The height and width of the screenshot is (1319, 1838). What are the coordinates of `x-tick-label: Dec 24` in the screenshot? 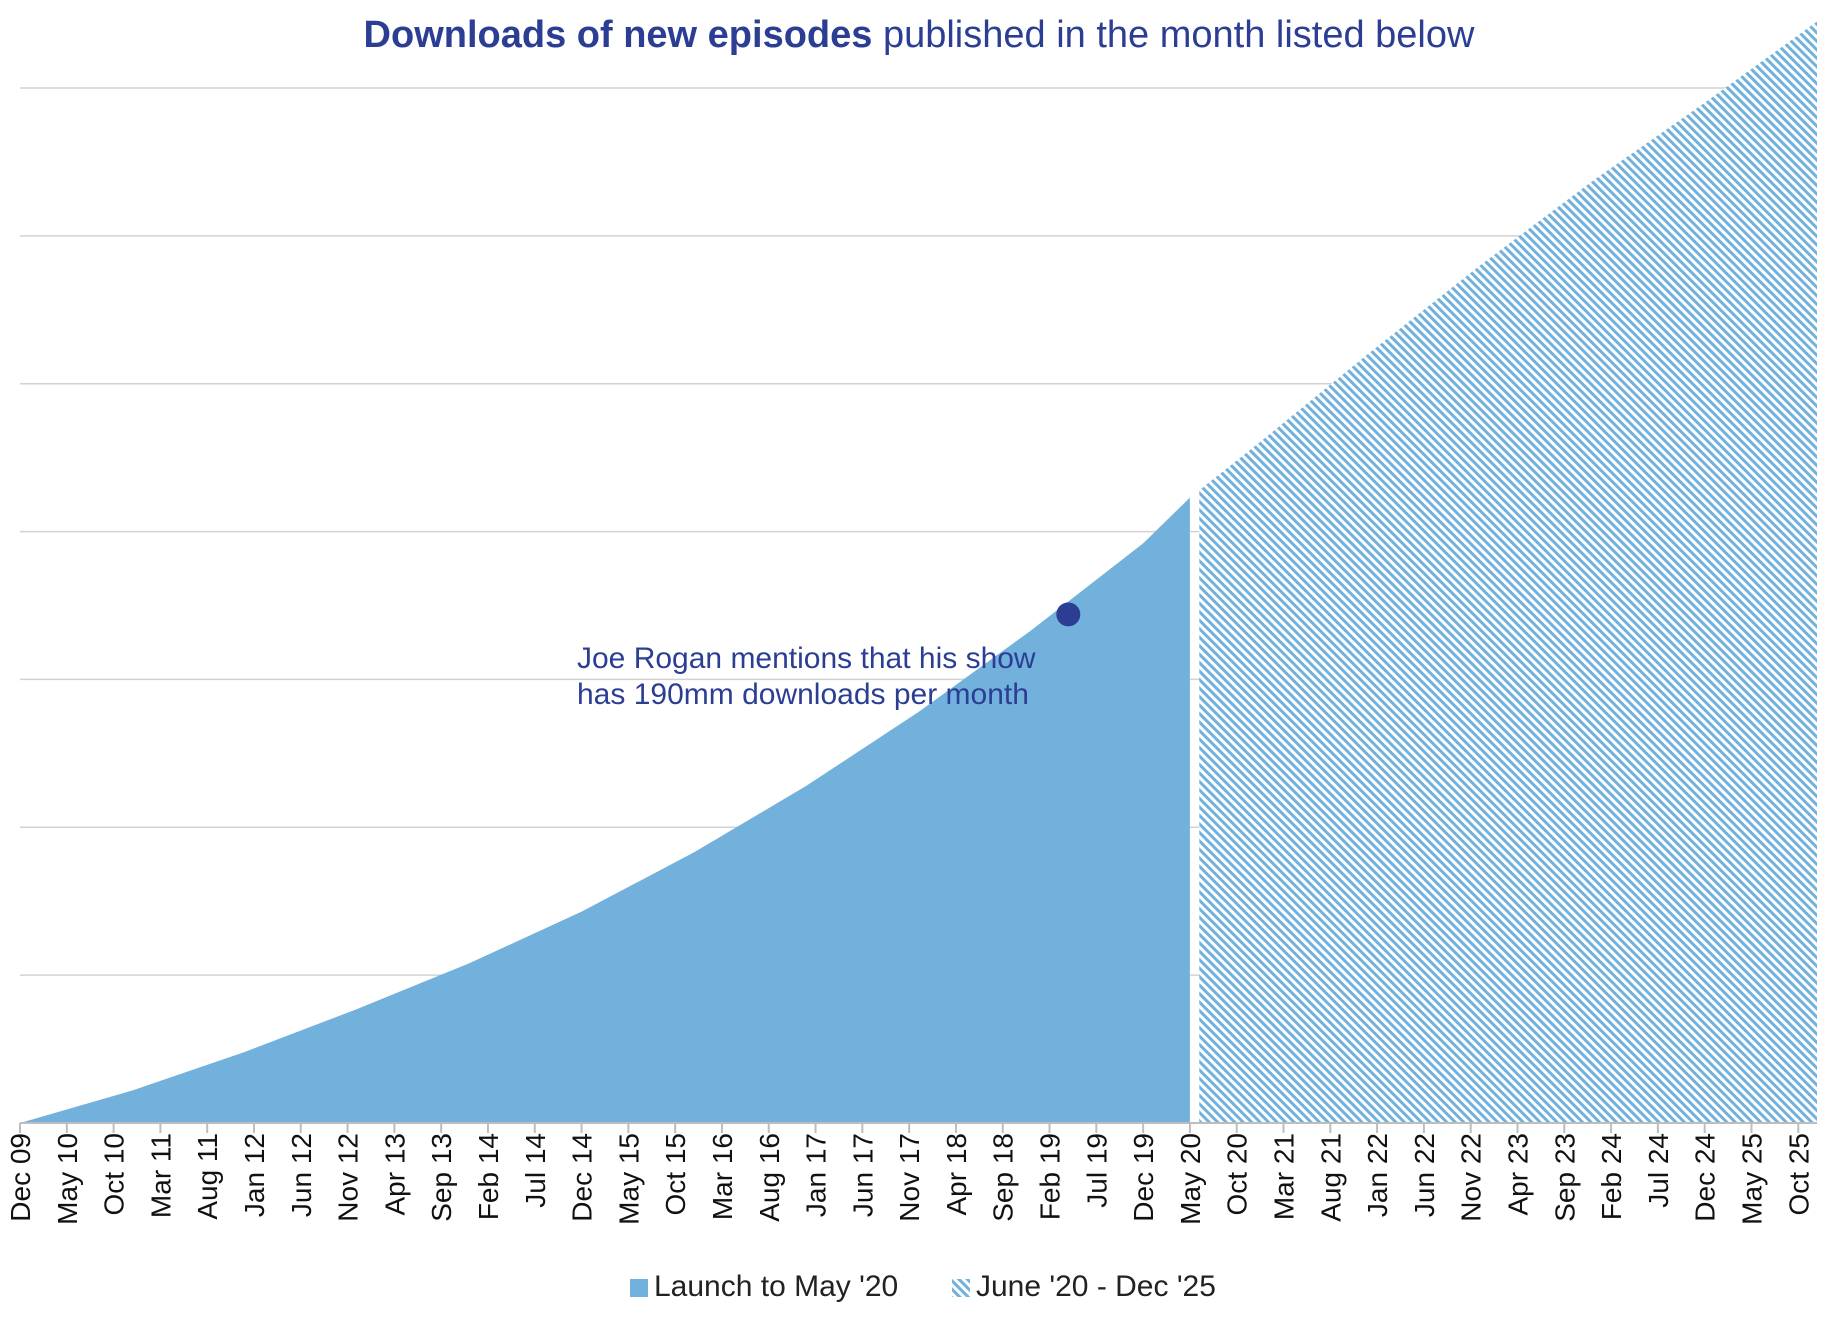 It's located at (1705, 1177).